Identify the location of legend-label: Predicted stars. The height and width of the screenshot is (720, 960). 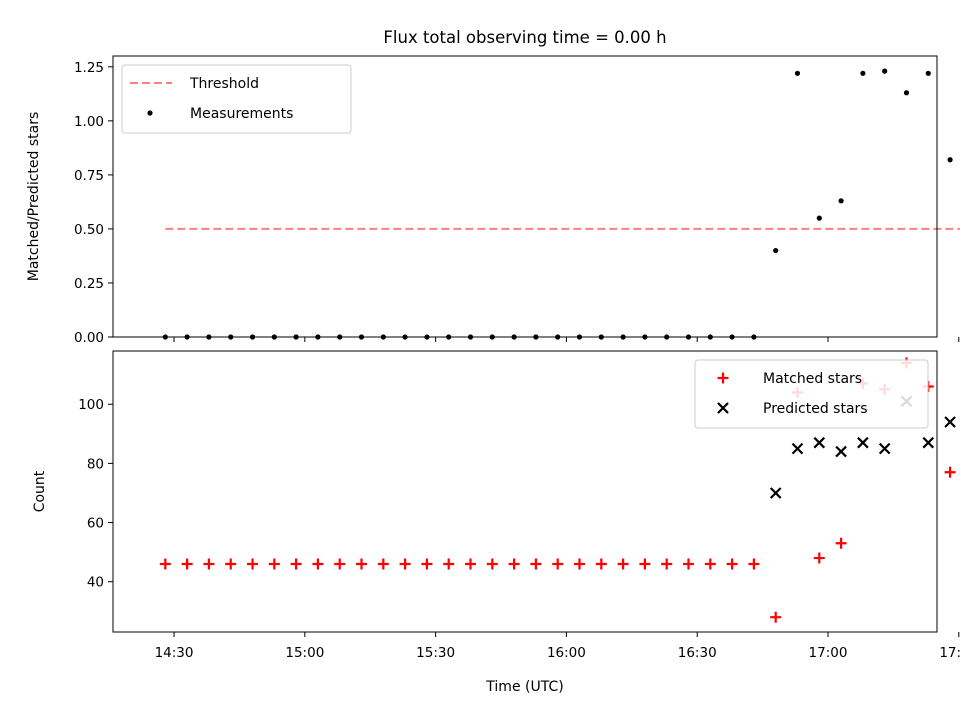
(815, 409).